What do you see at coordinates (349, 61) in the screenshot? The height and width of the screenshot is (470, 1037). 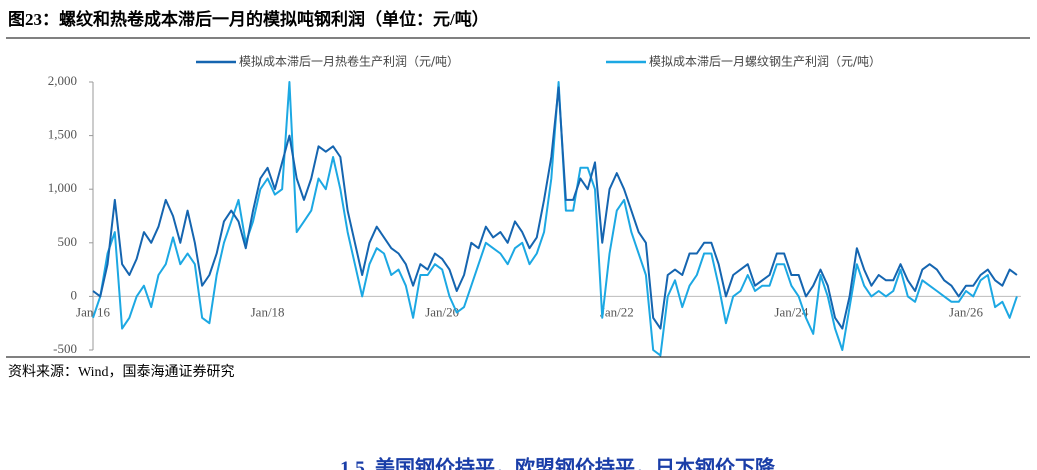 I see `legend-label: 模拟成本滞后一月热卷生产利润（元/吨）` at bounding box center [349, 61].